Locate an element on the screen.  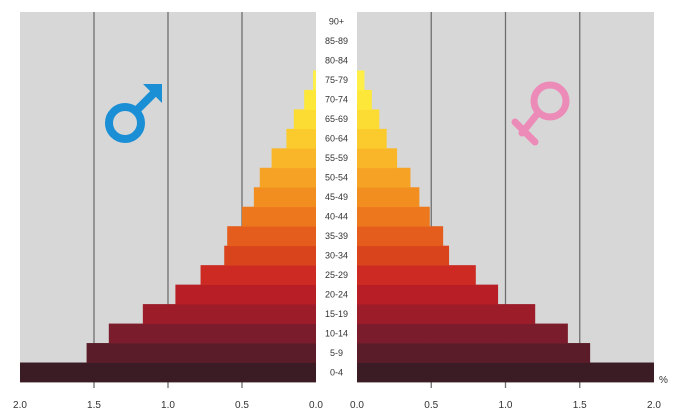
age-group-label: 85-89 is located at coordinates (336, 41).